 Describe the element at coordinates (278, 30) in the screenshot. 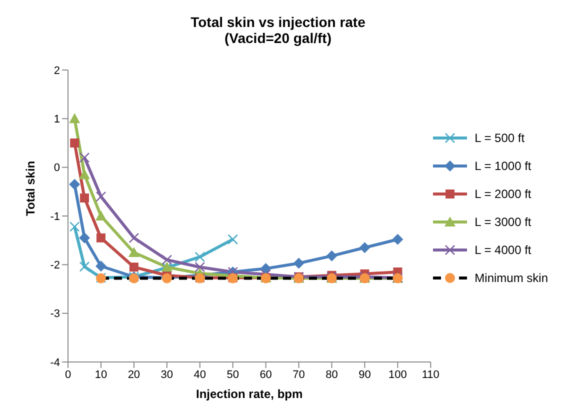

I see `chart-title: Total skin vs injection rate (Vacid=20 gal/ft)` at that location.